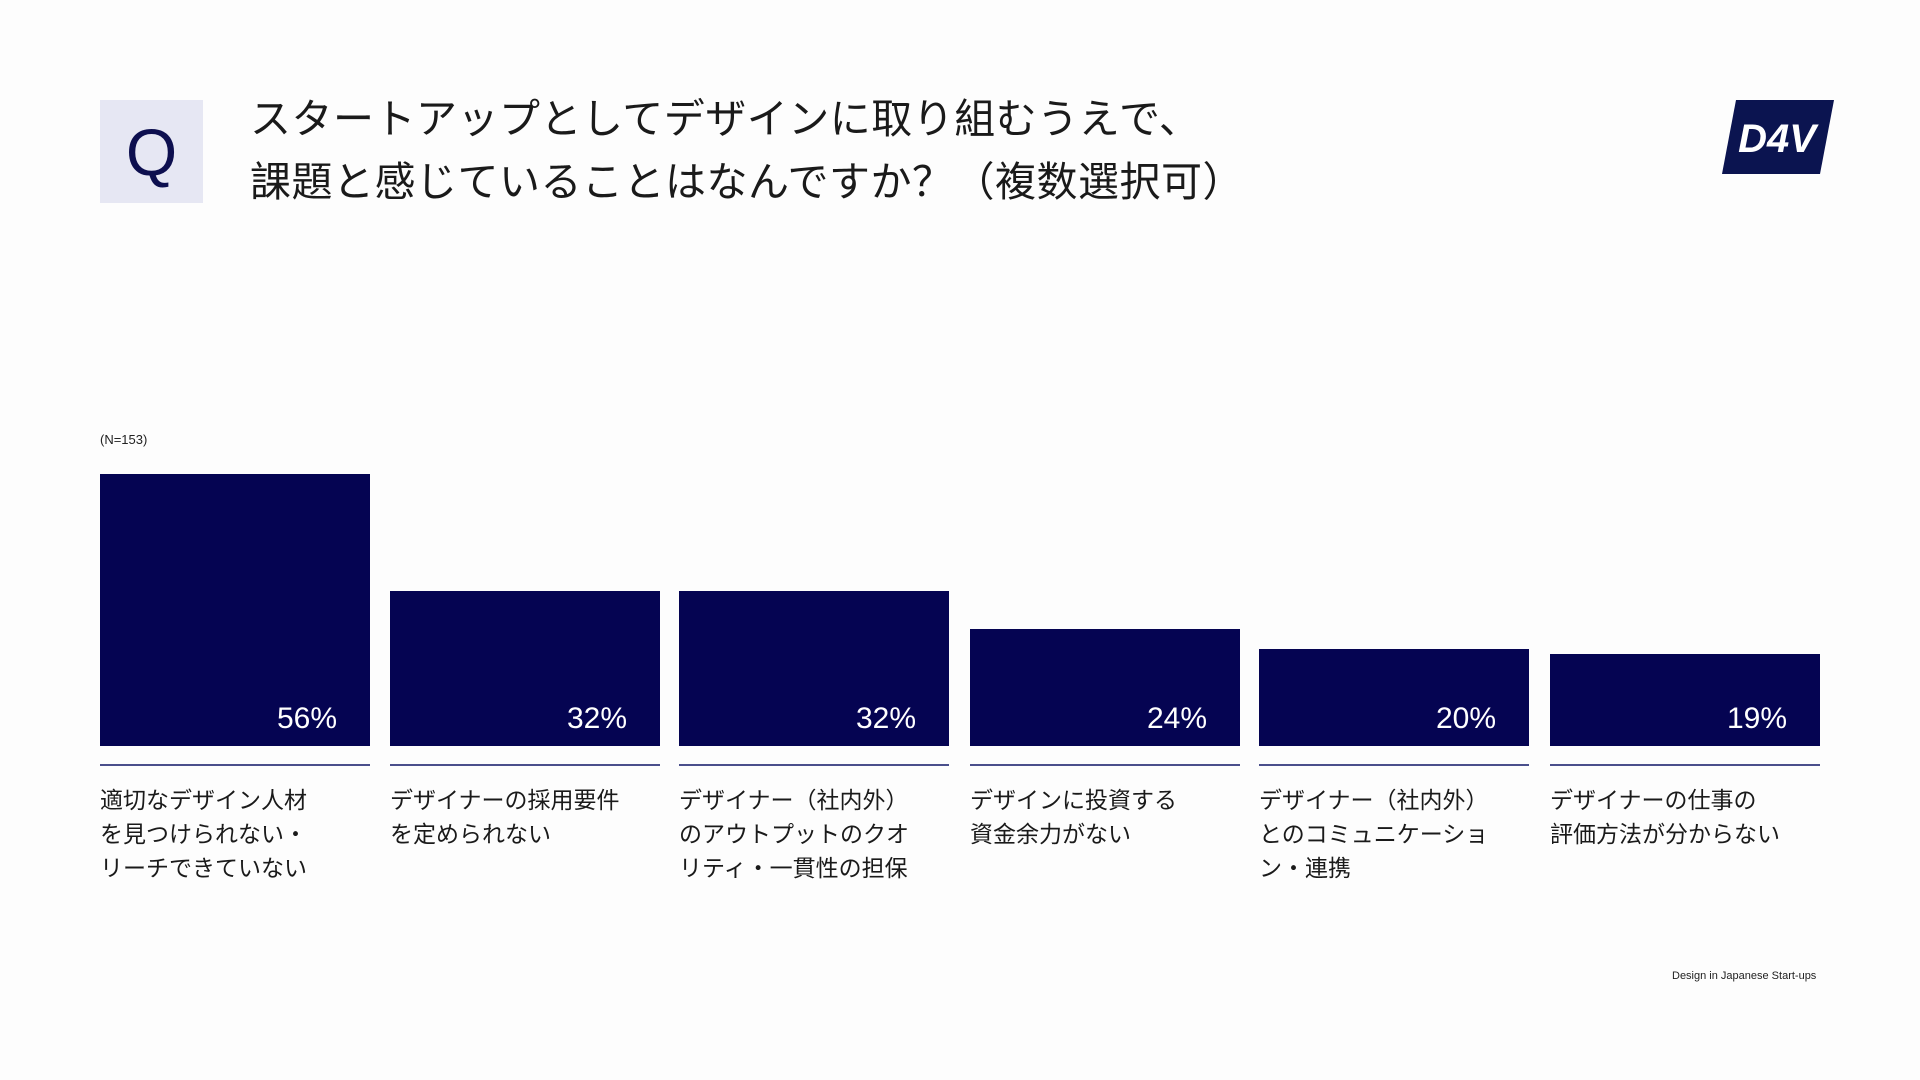 The height and width of the screenshot is (1080, 1920). What do you see at coordinates (1105, 687) in the screenshot?
I see `bar-4: 24%` at bounding box center [1105, 687].